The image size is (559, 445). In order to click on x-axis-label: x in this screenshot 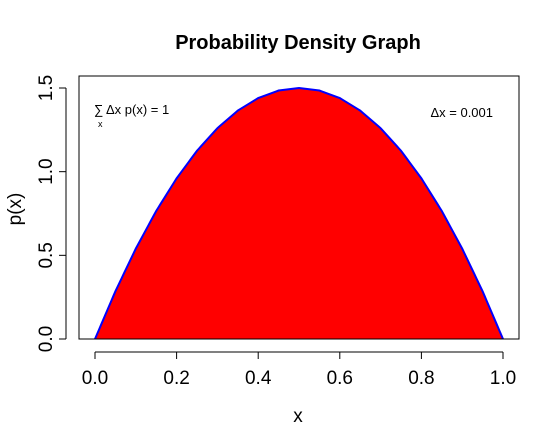, I will do `click(298, 416)`.